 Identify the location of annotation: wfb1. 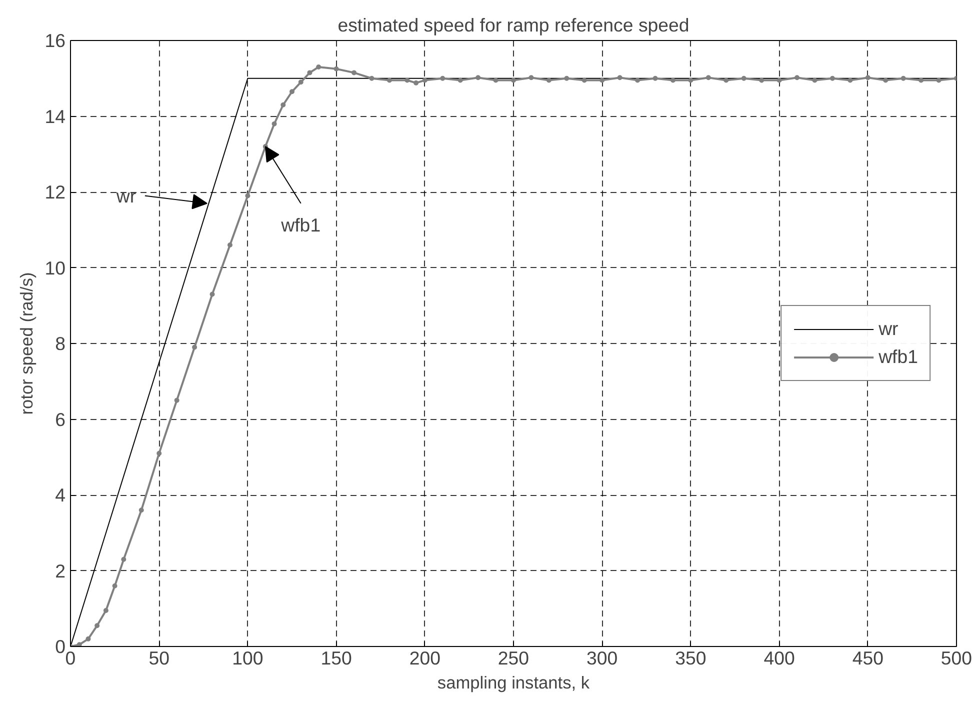
(300, 225).